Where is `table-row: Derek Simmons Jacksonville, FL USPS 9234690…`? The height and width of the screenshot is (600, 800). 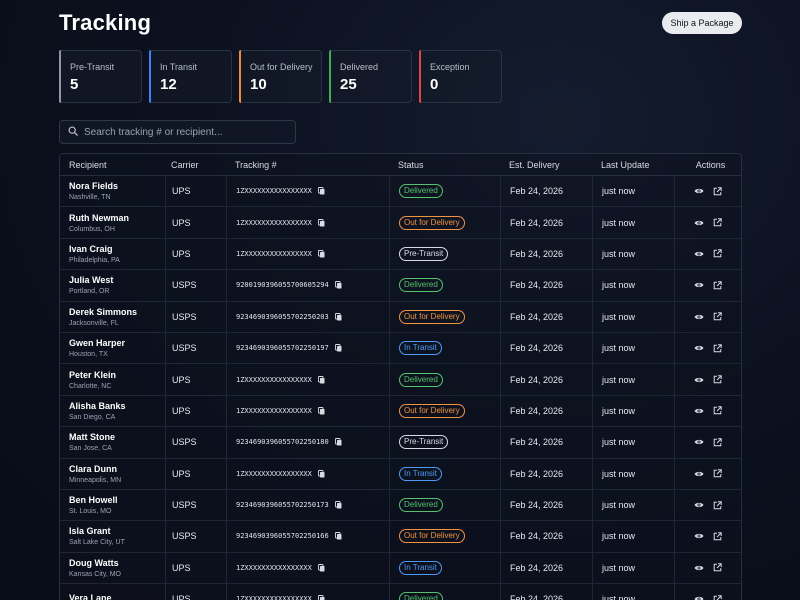 table-row: Derek Simmons Jacksonville, FL USPS 9234690… is located at coordinates (400, 317).